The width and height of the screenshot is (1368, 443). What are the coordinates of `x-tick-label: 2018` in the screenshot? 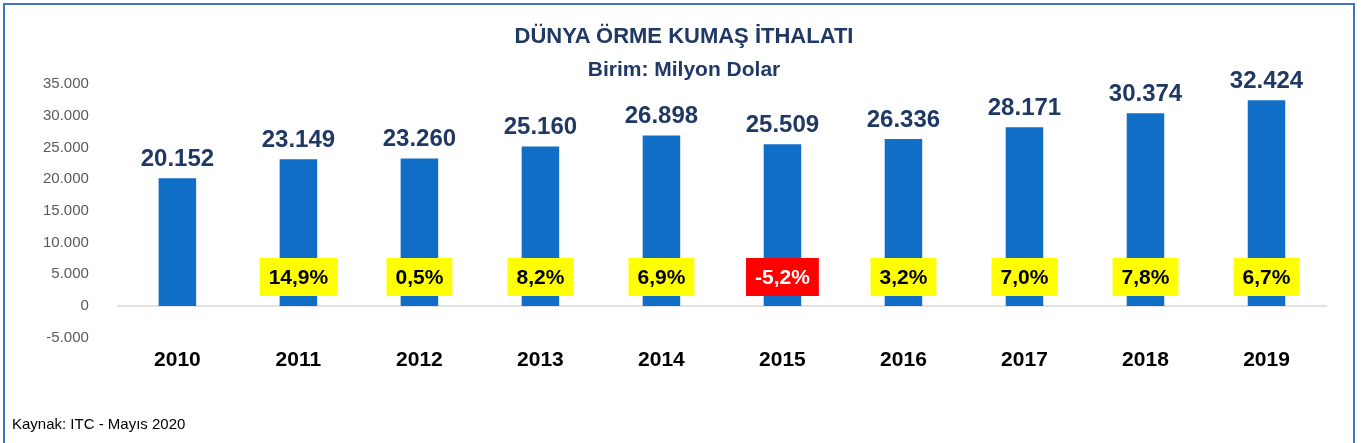 It's located at (1146, 359).